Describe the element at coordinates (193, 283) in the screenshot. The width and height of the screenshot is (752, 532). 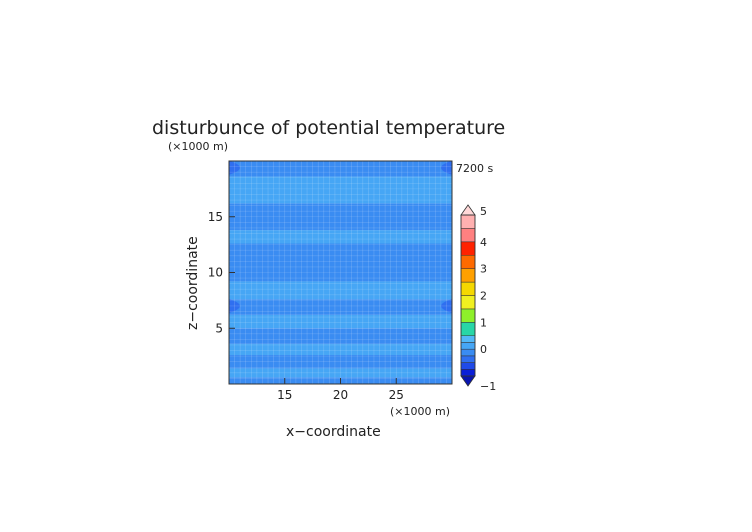
I see `y-axis-label: z−coordinate` at that location.